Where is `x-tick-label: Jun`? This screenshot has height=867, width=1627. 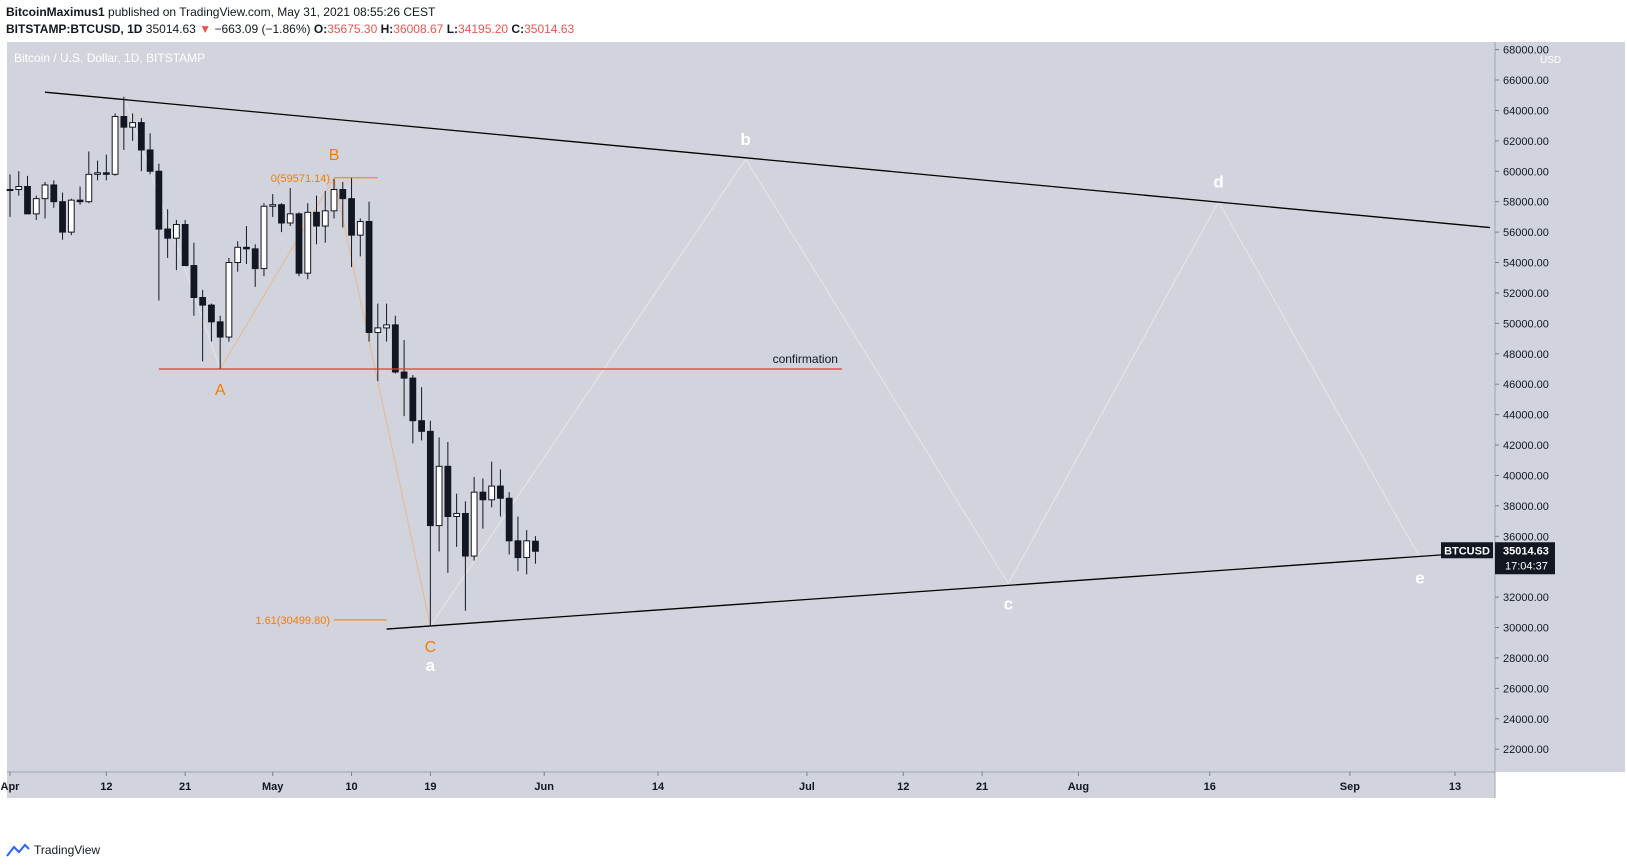 x-tick-label: Jun is located at coordinates (544, 787).